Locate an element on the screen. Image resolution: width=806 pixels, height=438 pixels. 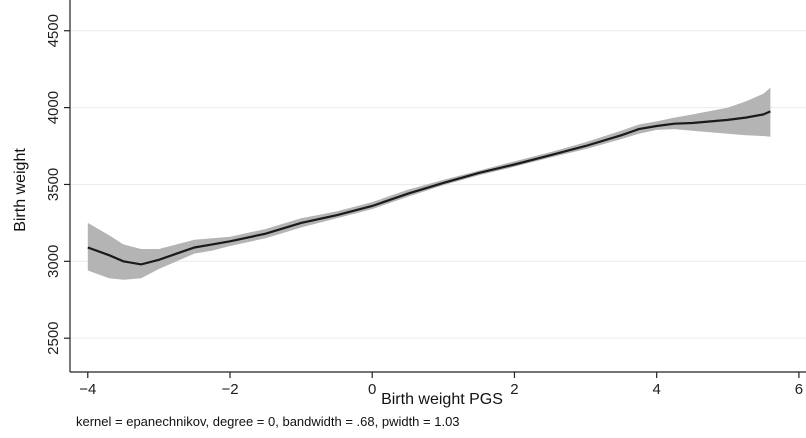
y-tick-label-4000: 4000 is located at coordinates (53, 107).